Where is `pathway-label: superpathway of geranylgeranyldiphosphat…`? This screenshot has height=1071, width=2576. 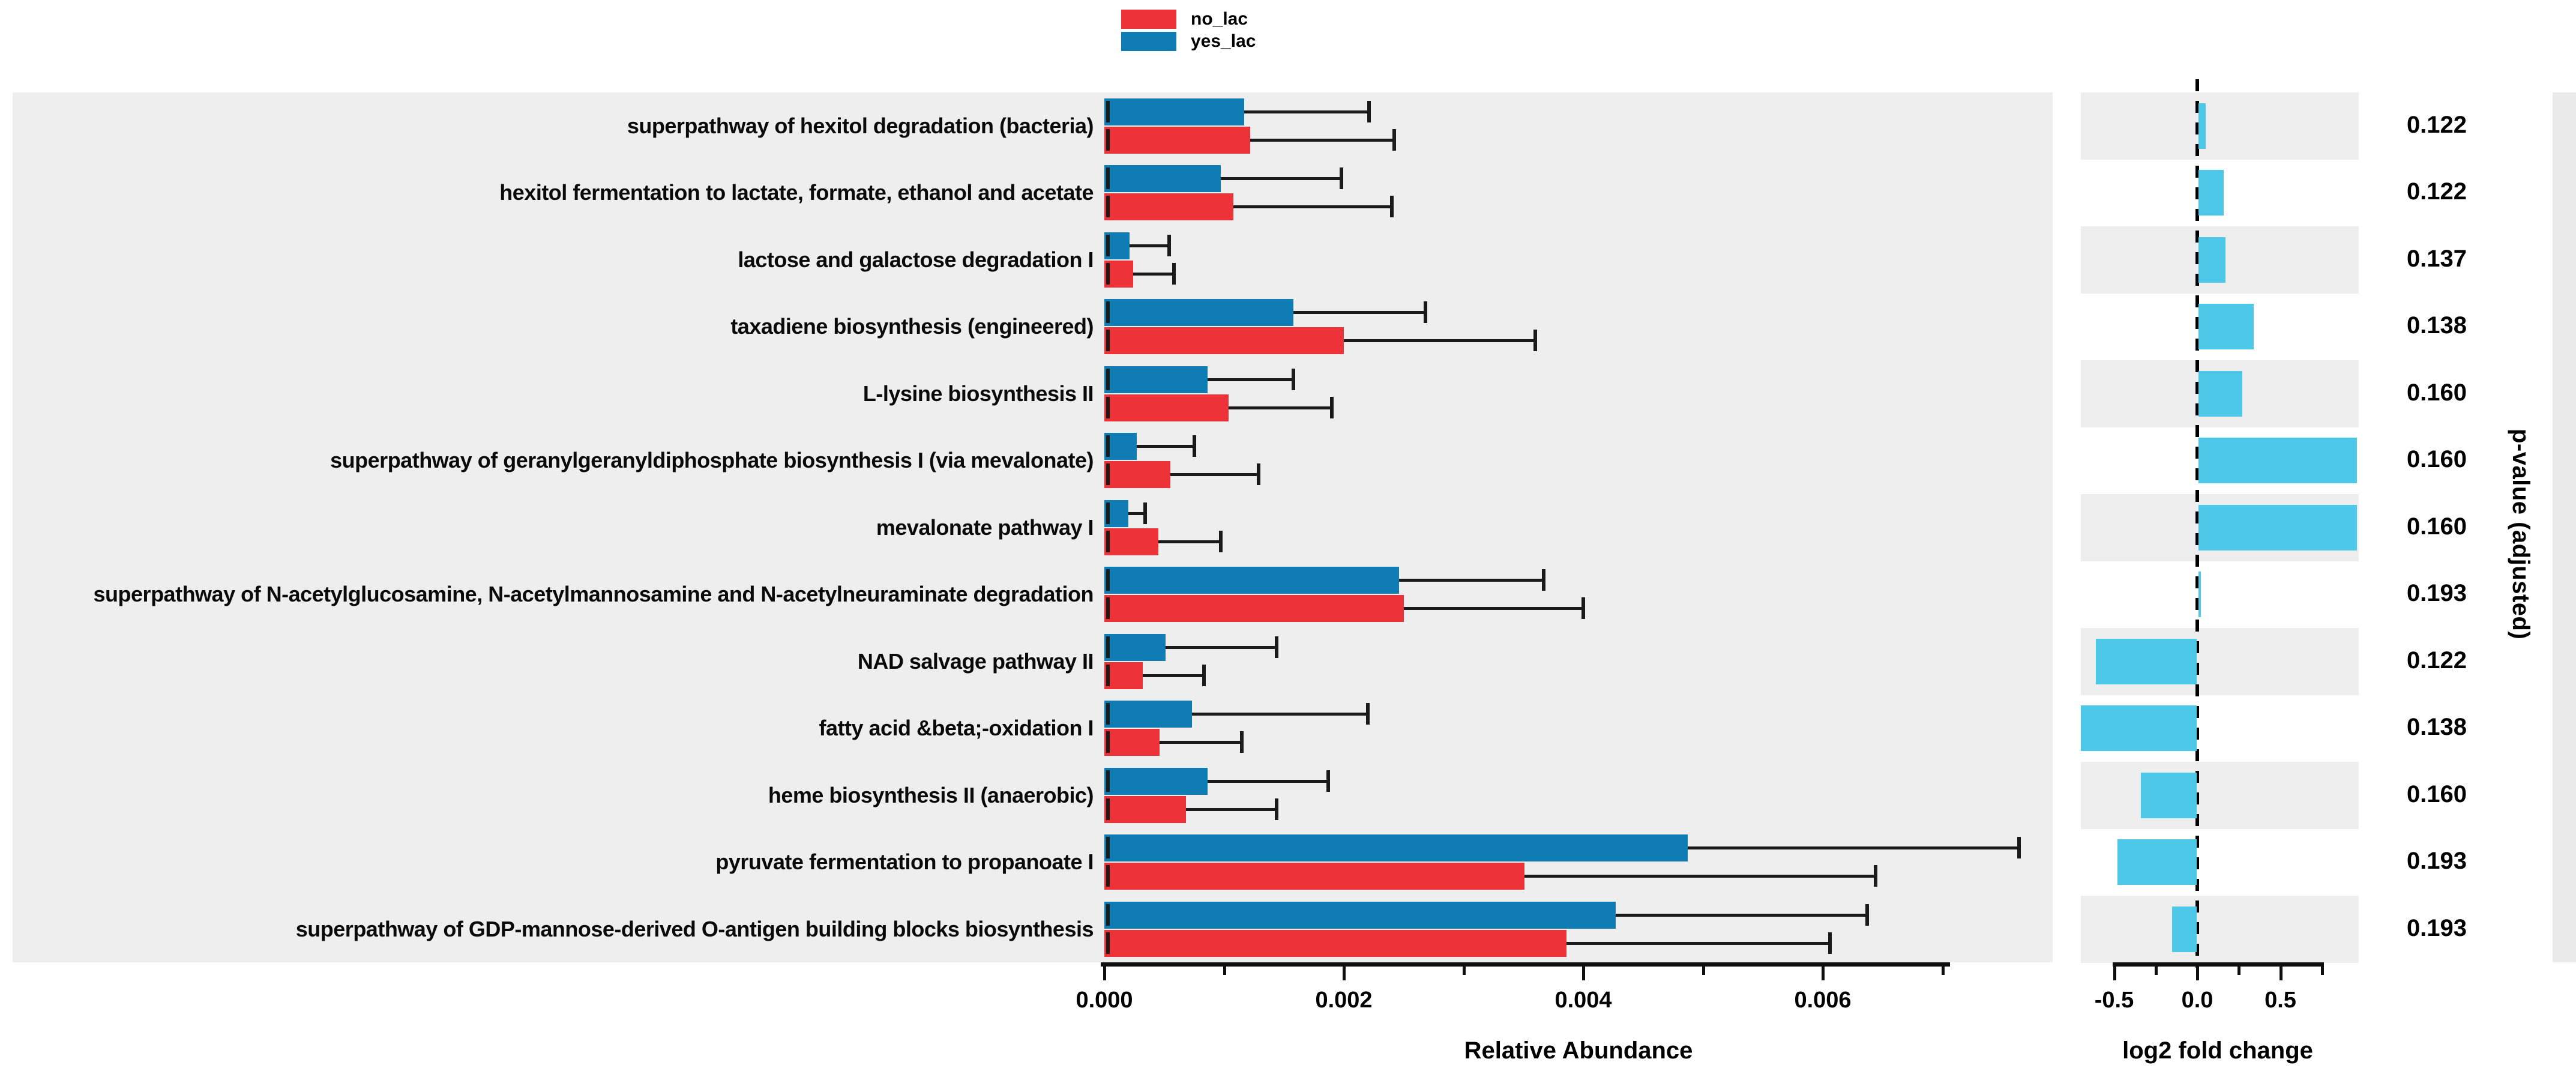 pathway-label: superpathway of geranylgeranyldiphosphat… is located at coordinates (712, 461).